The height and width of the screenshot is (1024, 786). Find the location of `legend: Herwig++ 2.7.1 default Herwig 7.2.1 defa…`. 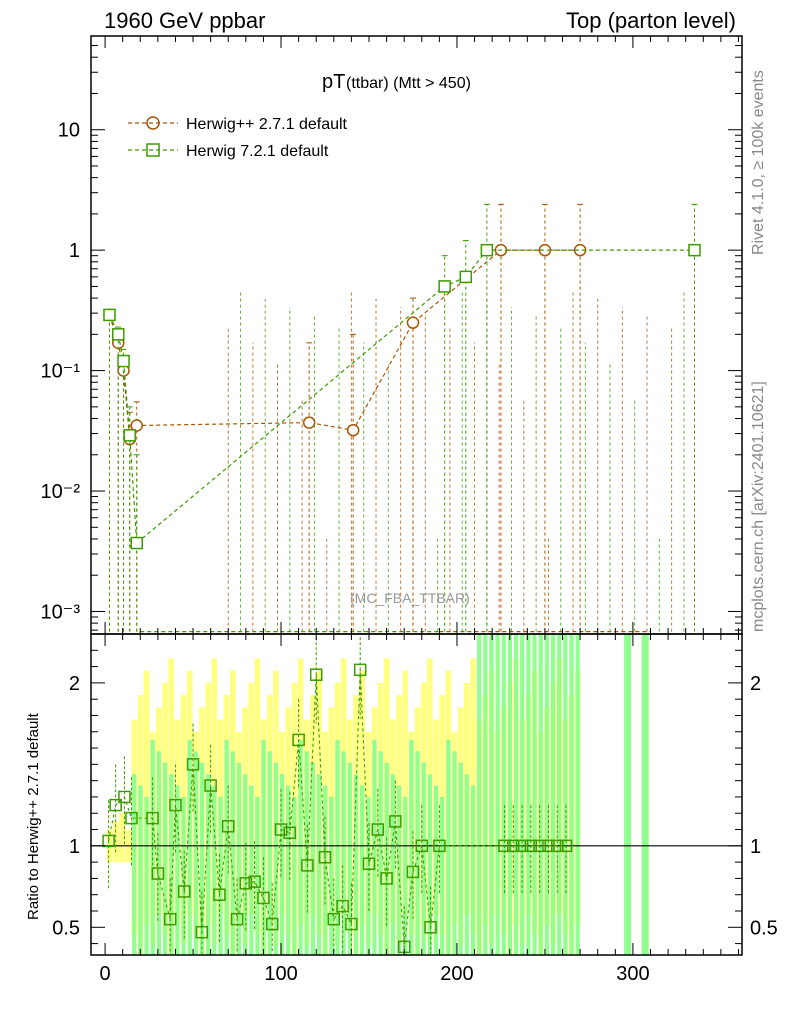

legend: Herwig++ 2.7.1 default Herwig 7.2.1 defa… is located at coordinates (238, 138).